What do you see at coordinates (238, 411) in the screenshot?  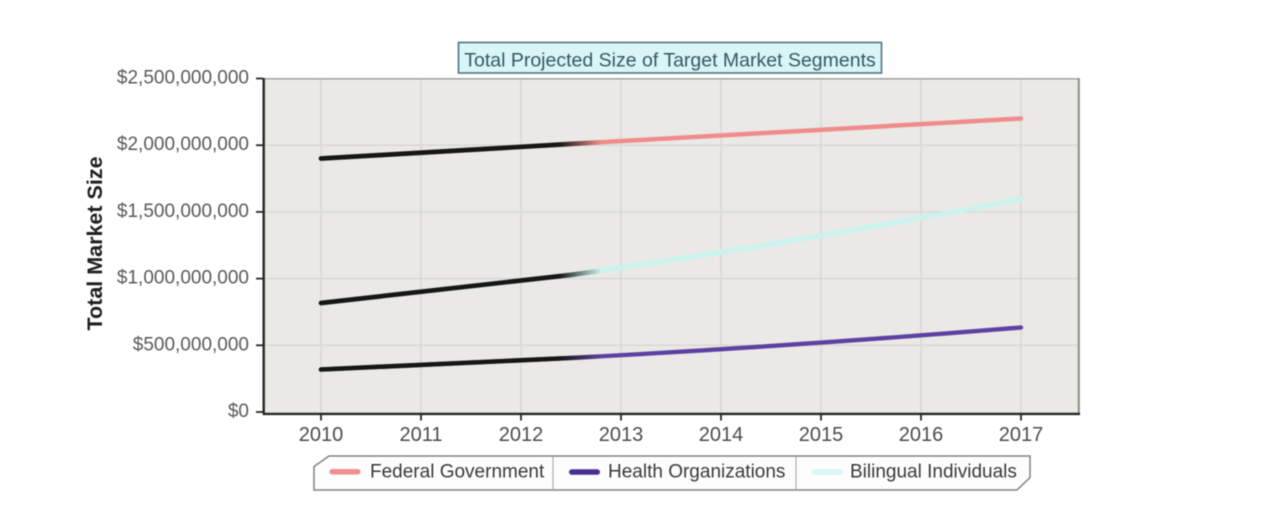 I see `svg-text: $0` at bounding box center [238, 411].